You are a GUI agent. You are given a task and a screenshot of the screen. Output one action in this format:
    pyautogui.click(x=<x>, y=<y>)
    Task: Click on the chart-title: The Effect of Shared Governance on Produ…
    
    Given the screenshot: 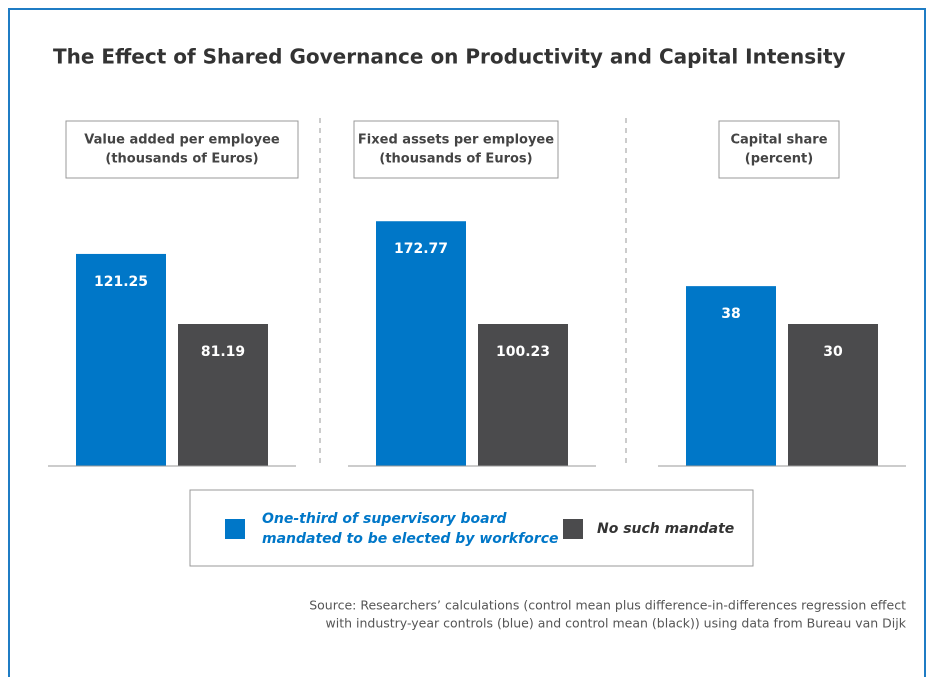 What is the action you would take?
    pyautogui.click(x=449, y=57)
    